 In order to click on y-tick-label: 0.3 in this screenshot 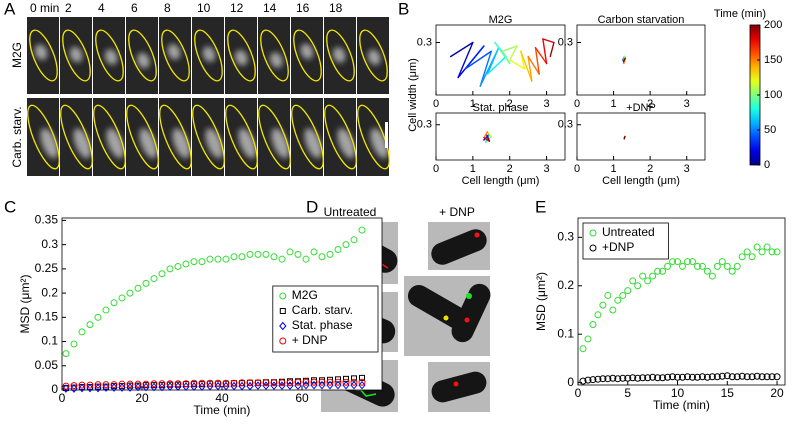, I will do `click(424, 42)`.